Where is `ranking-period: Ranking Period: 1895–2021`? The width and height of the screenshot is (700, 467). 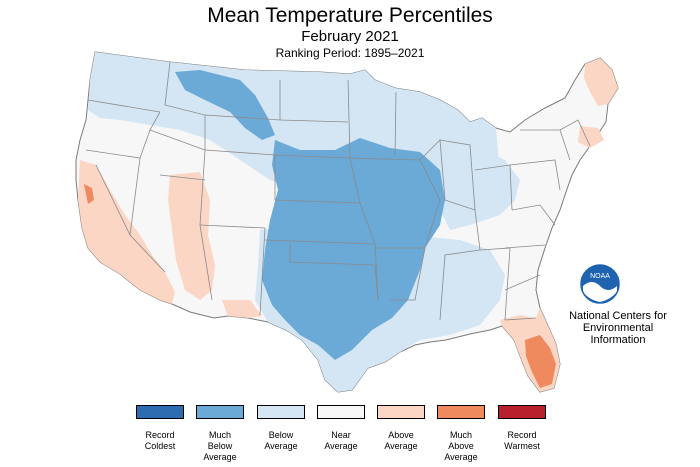 ranking-period: Ranking Period: 1895–2021 is located at coordinates (350, 53).